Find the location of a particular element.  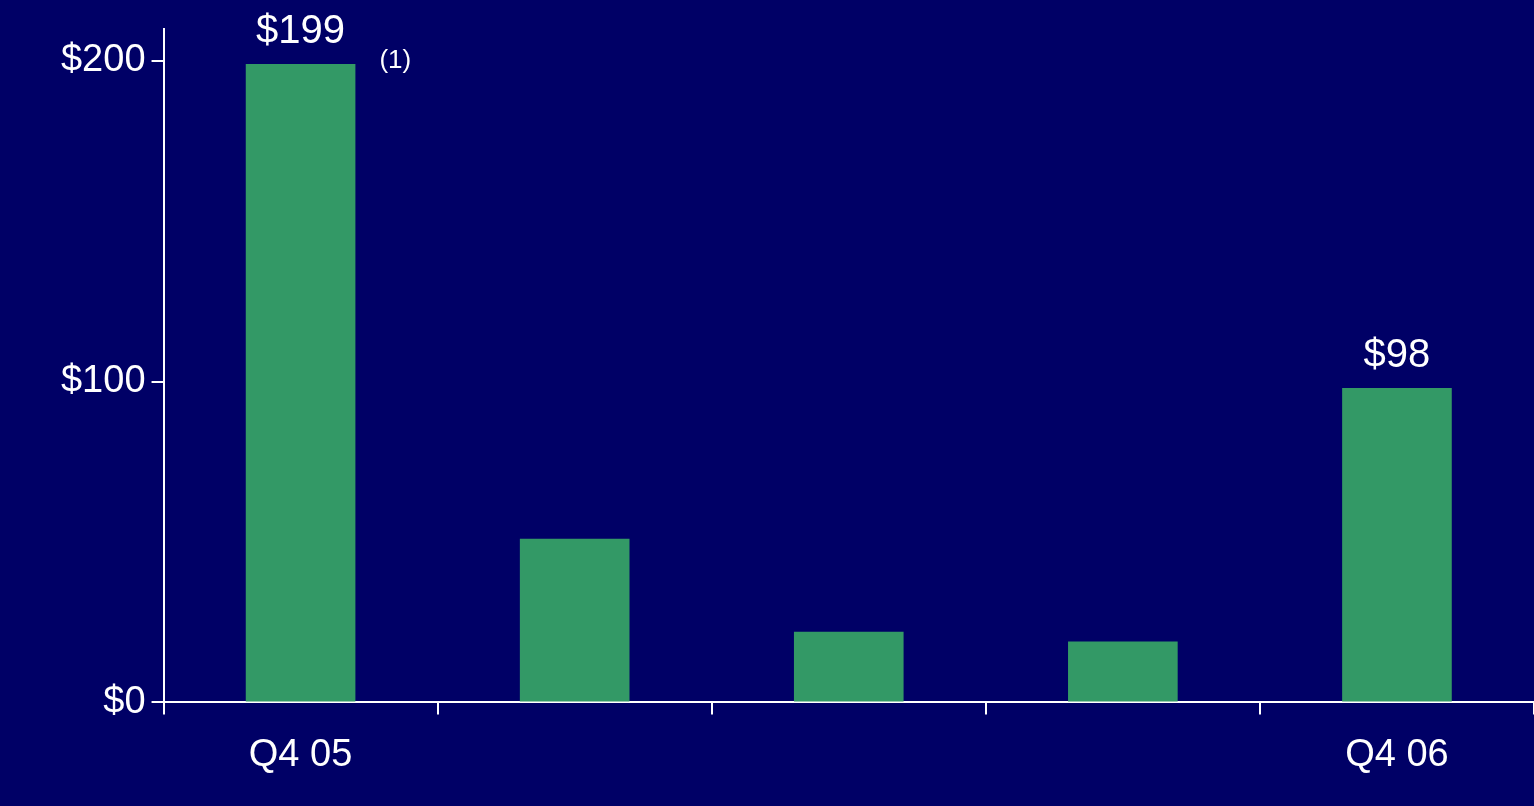

data-label: $98 is located at coordinates (1397, 353).